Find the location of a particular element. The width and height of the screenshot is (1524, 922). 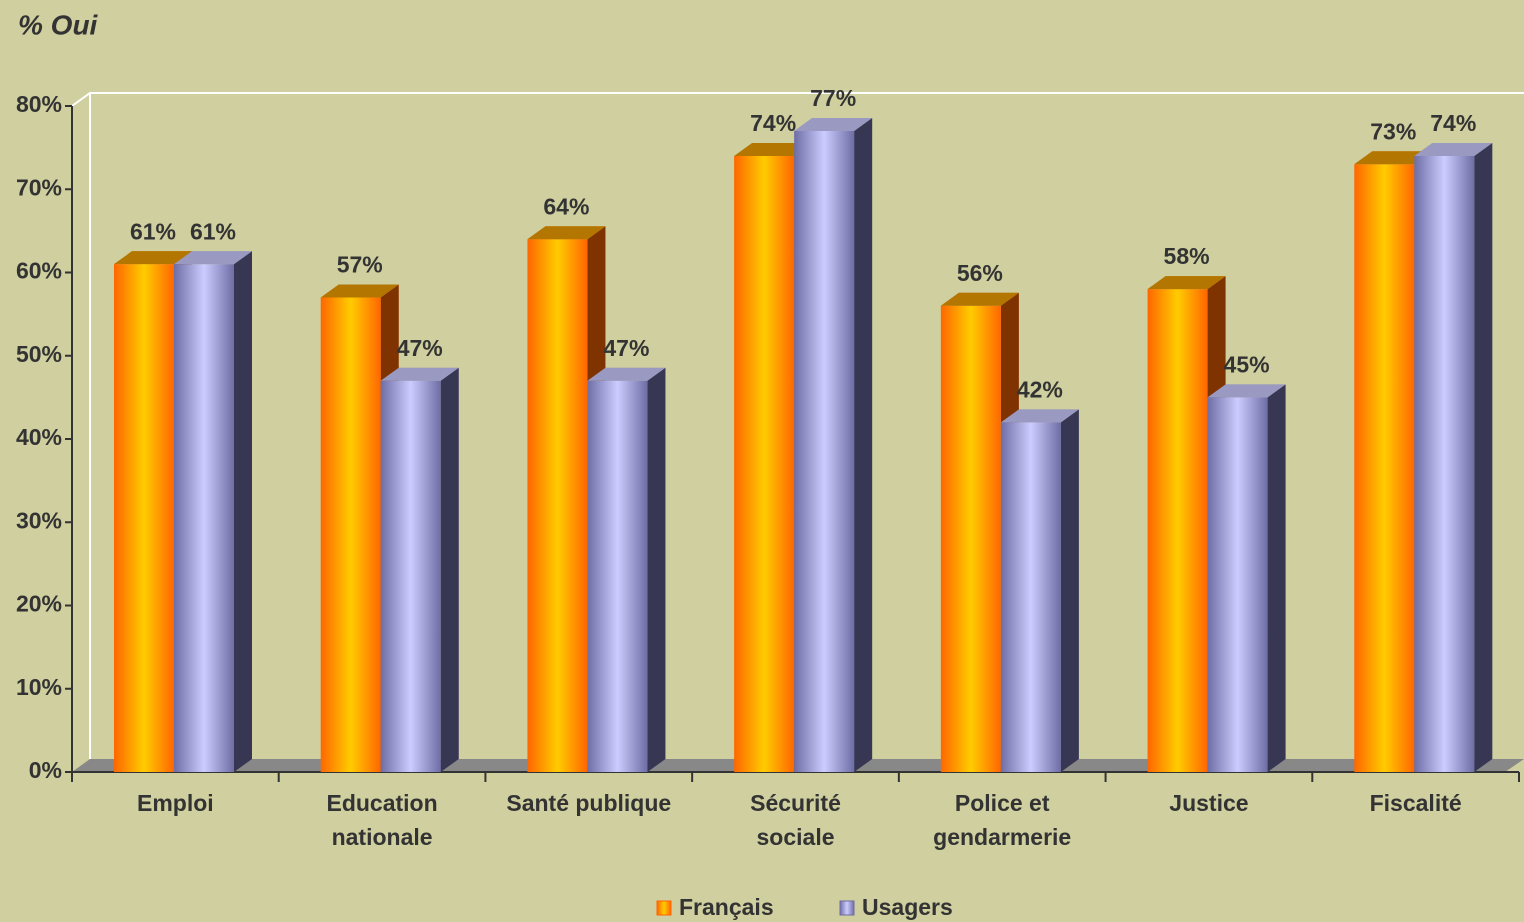

x-tick-label-line: Sécurité is located at coordinates (795, 803).